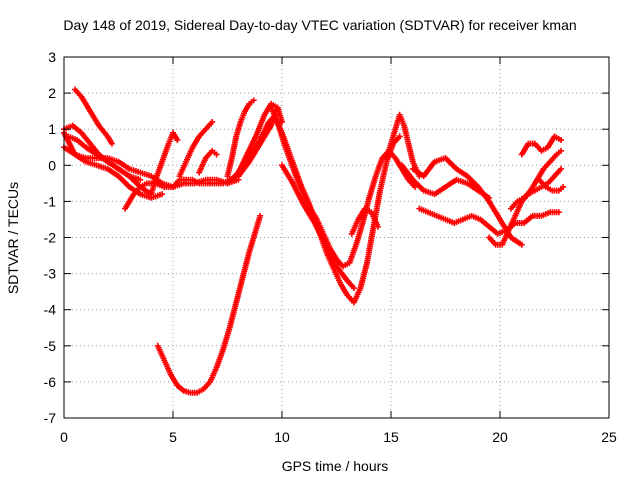 The image size is (640, 480). Describe the element at coordinates (208, 161) in the screenshot. I see `series-arc-j` at that location.